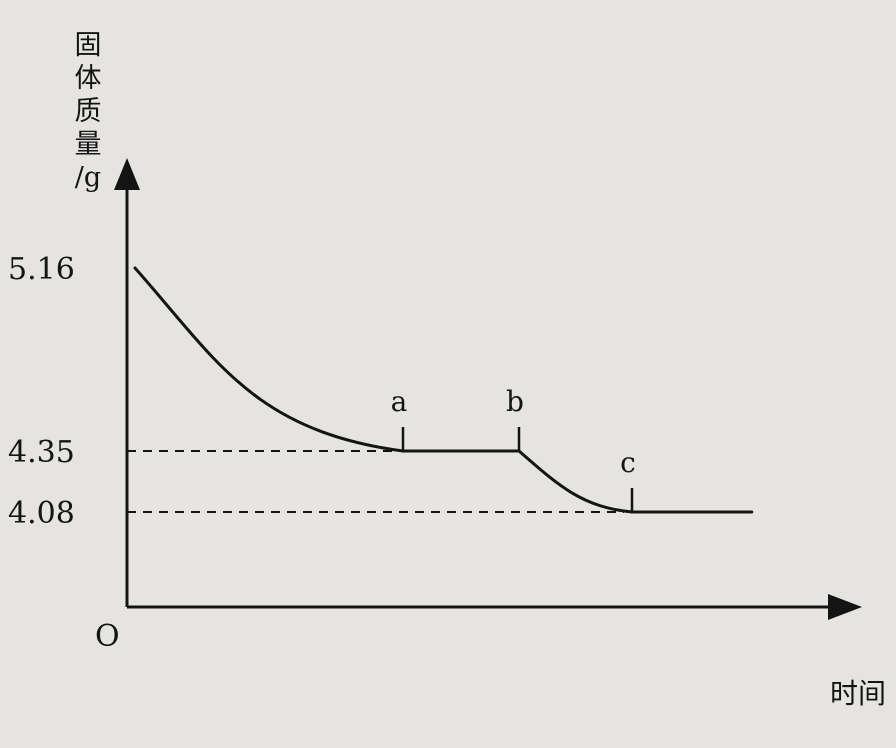  Describe the element at coordinates (88, 144) in the screenshot. I see `y-axis-label-char: 量` at that location.